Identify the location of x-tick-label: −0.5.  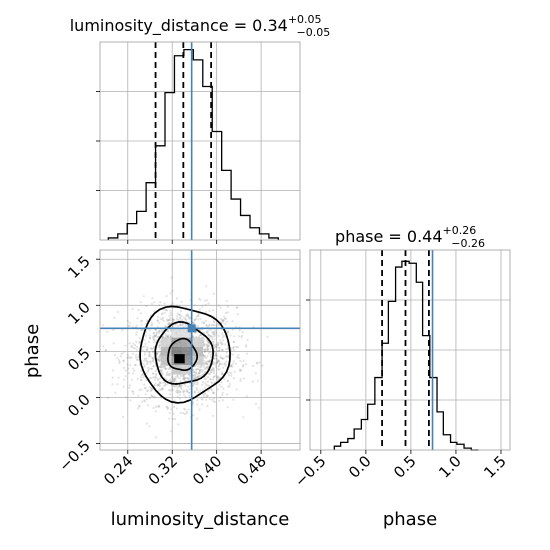
(310, 471).